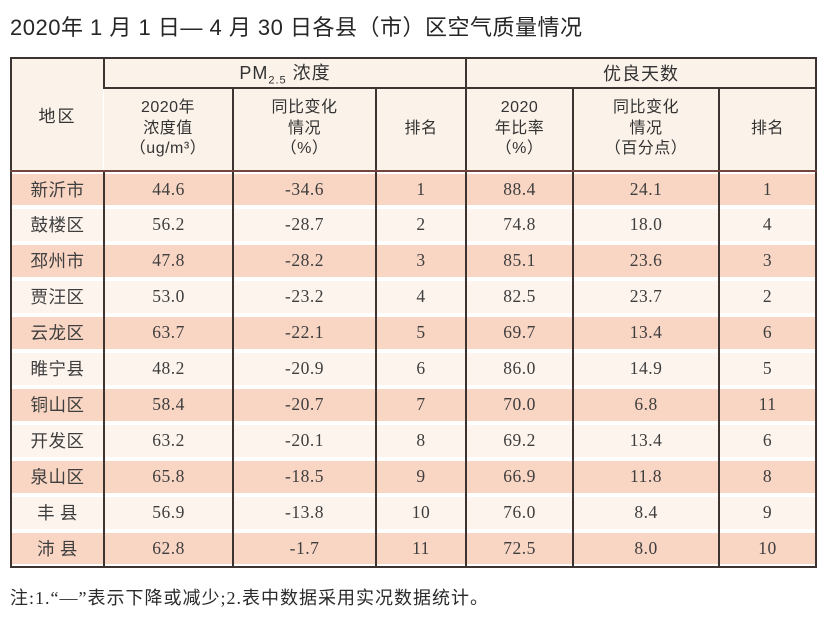 This screenshot has width=825, height=620. Describe the element at coordinates (646, 296) in the screenshot. I see `value-cell: 23.7` at that location.